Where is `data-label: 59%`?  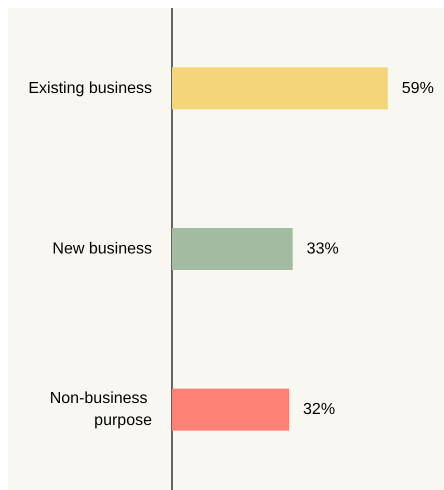 data-label: 59% is located at coordinates (418, 88).